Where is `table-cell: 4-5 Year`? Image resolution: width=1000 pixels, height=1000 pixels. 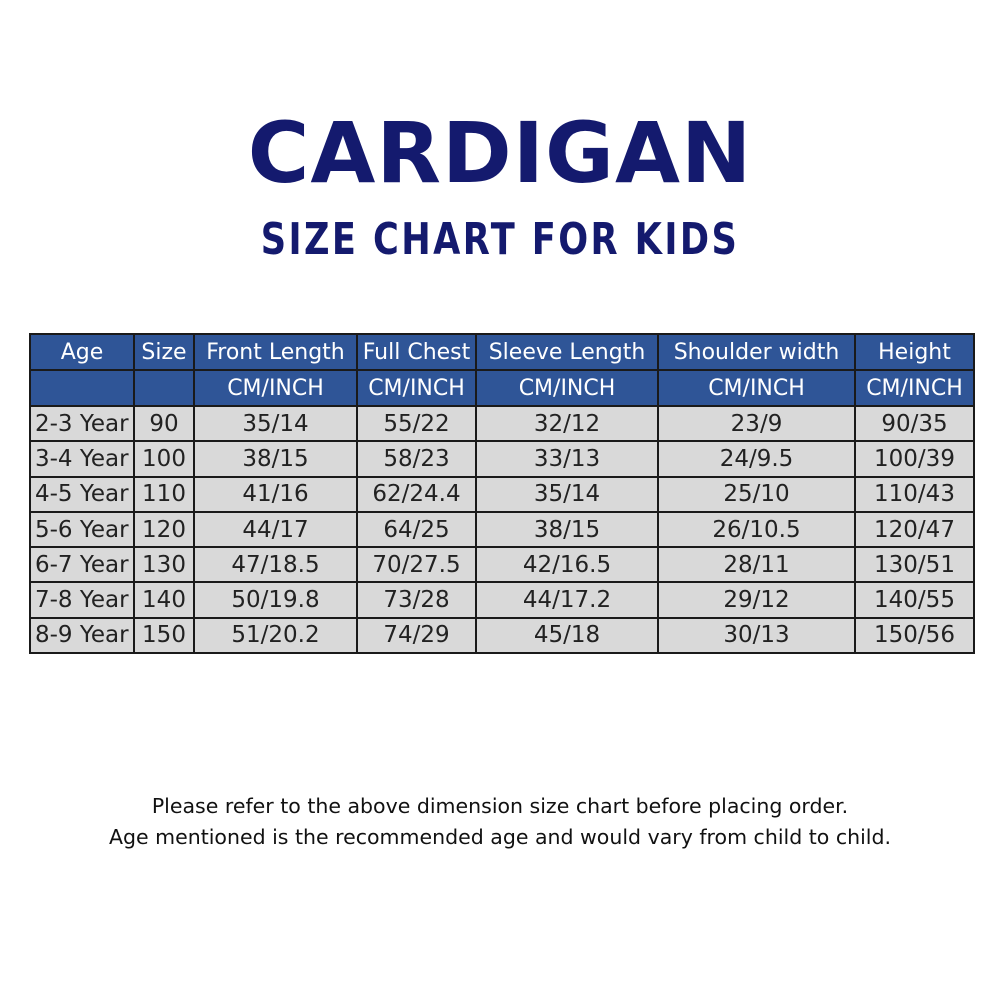
table-cell: 4-5 Year is located at coordinates (82, 494).